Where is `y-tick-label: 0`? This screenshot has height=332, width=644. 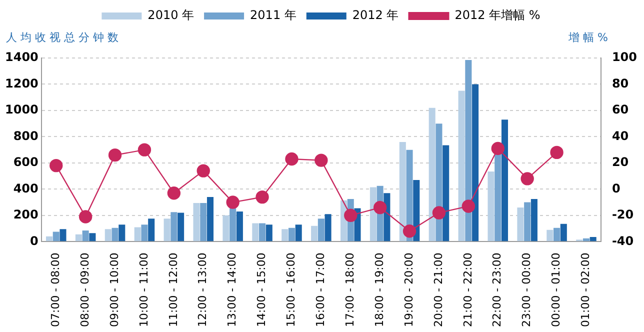
y-tick-label: 0 is located at coordinates (34, 241).